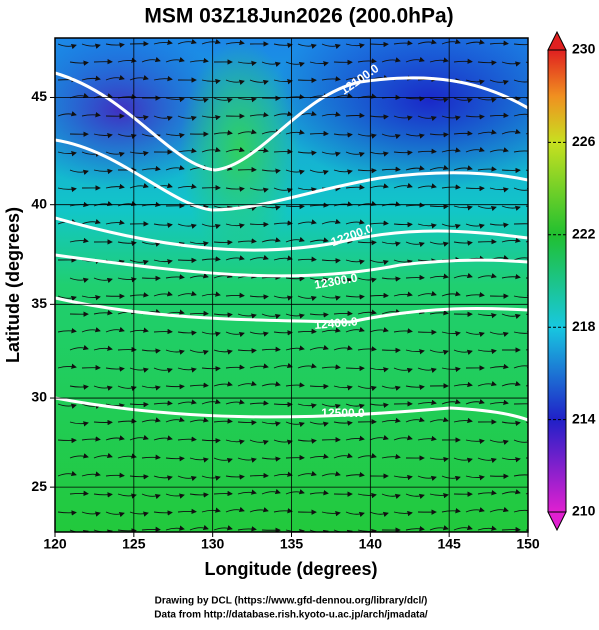 The image size is (599, 630). I want to click on x-tick-label: 140, so click(371, 544).